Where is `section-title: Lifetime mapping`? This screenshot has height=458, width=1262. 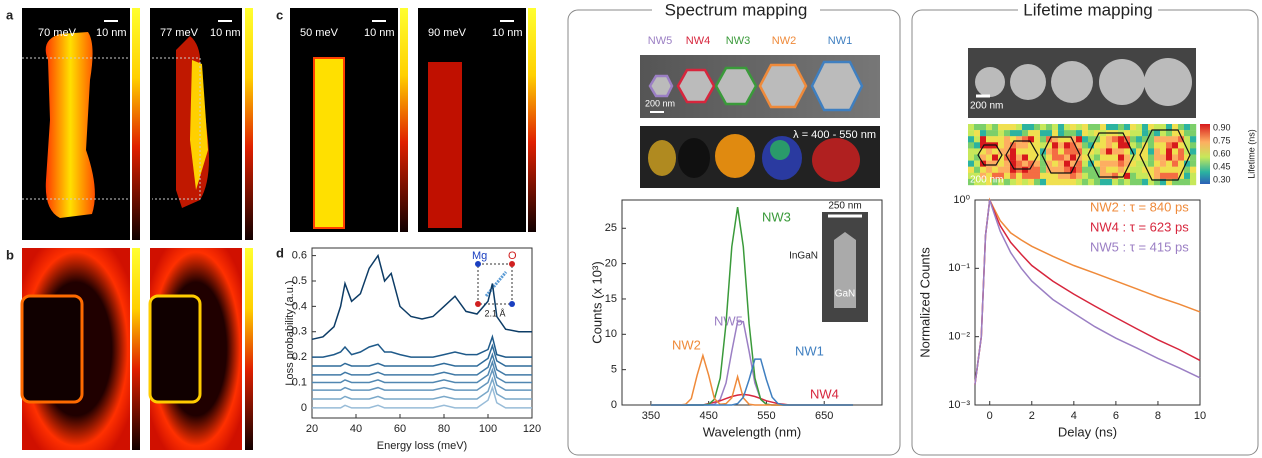
section-title: Lifetime mapping is located at coordinates (1087, 9).